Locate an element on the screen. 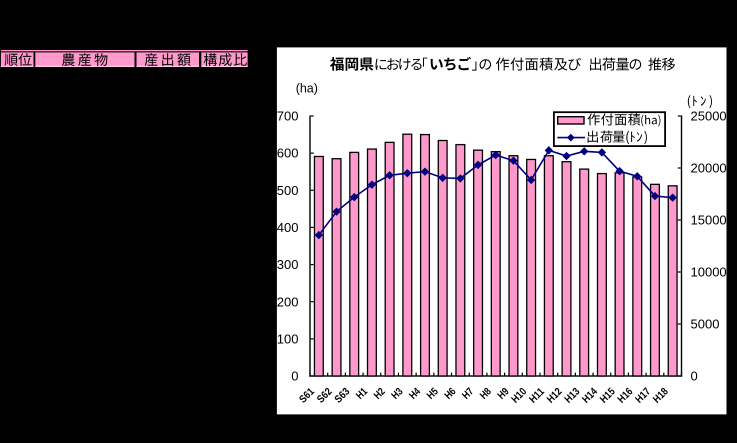 Image resolution: width=737 pixels, height=443 pixels. svg-text: 15000 is located at coordinates (709, 220).